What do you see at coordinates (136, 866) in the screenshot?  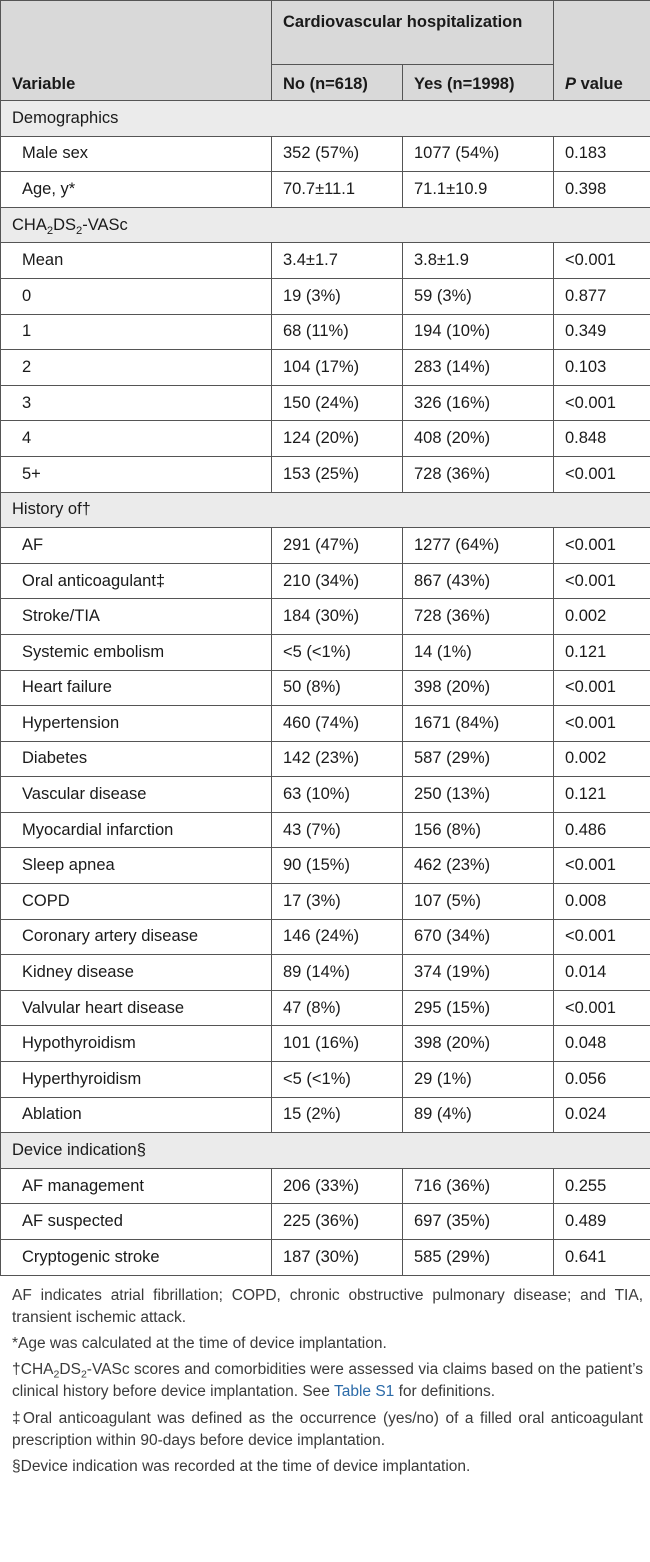 I see `variable-cell: Sleep apnea` at bounding box center [136, 866].